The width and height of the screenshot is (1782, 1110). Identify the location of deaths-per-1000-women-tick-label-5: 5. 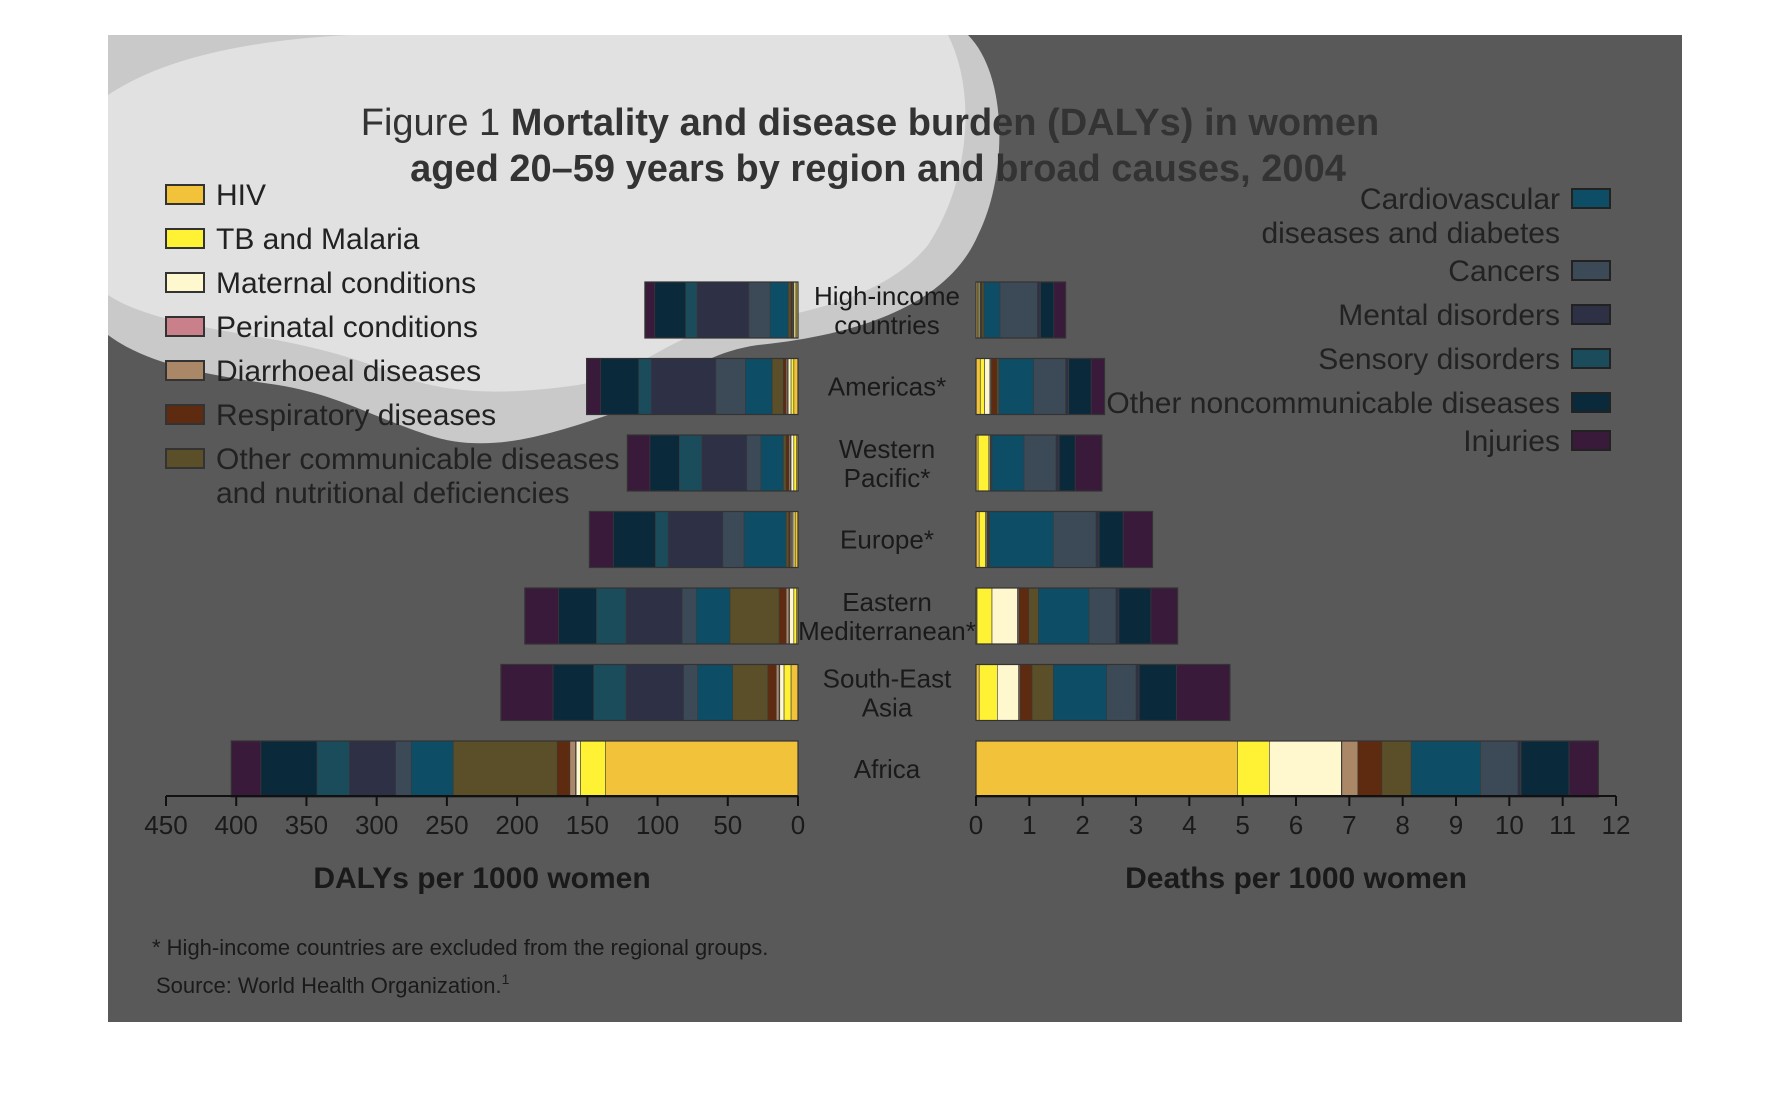
(1242, 825).